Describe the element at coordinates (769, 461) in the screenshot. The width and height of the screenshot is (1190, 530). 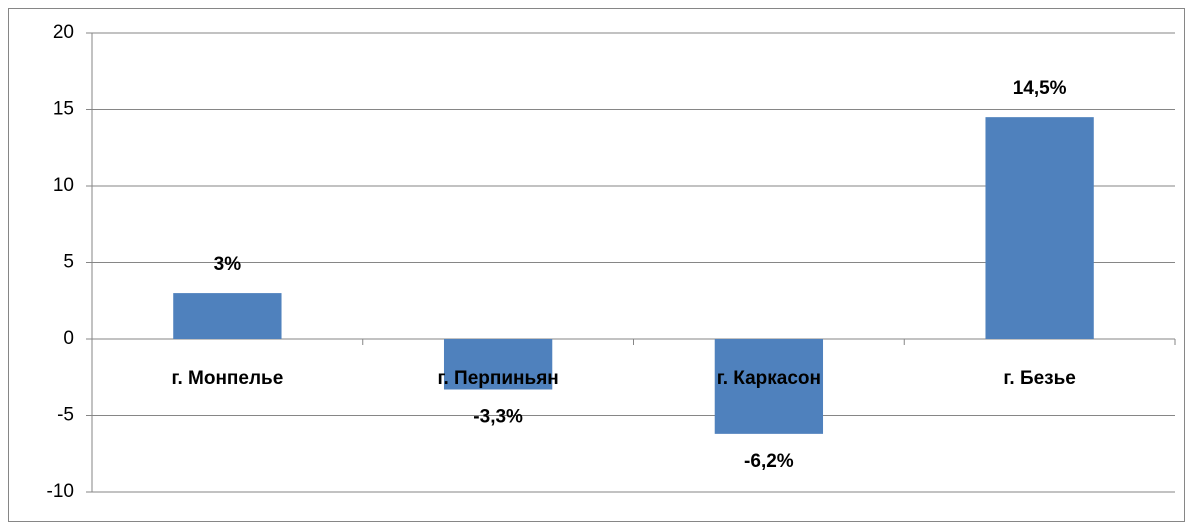
I see `value-label: -6,2%` at that location.